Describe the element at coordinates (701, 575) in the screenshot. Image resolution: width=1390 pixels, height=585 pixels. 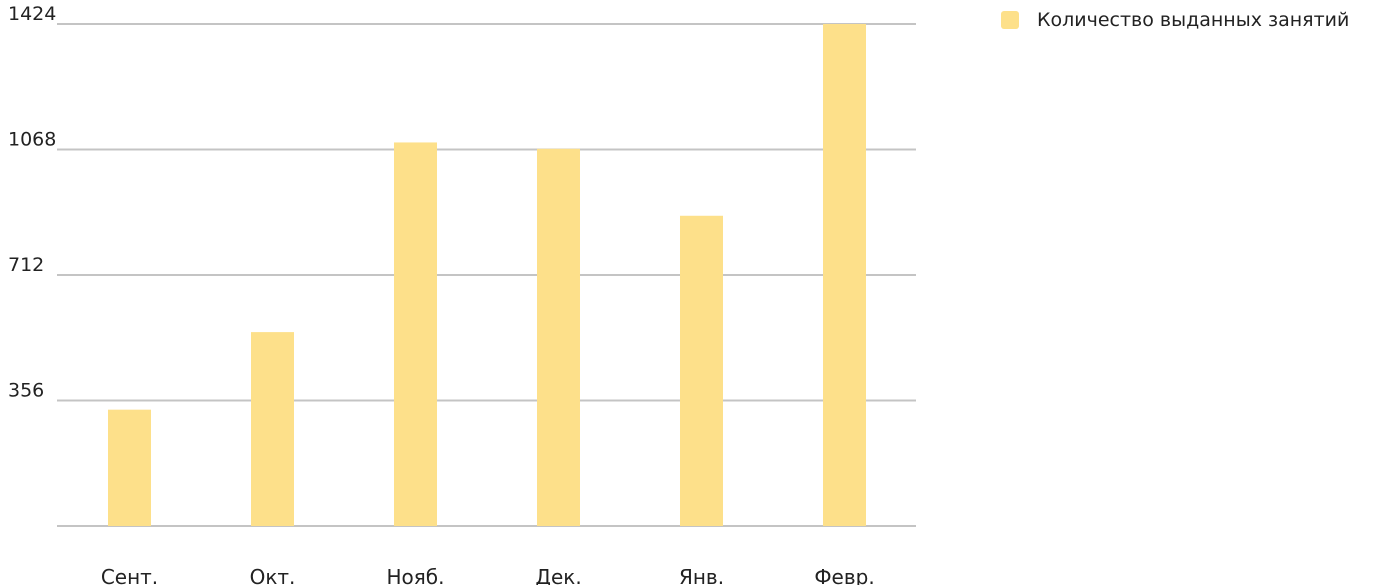
I see `x-tick-label: Янв.` at that location.